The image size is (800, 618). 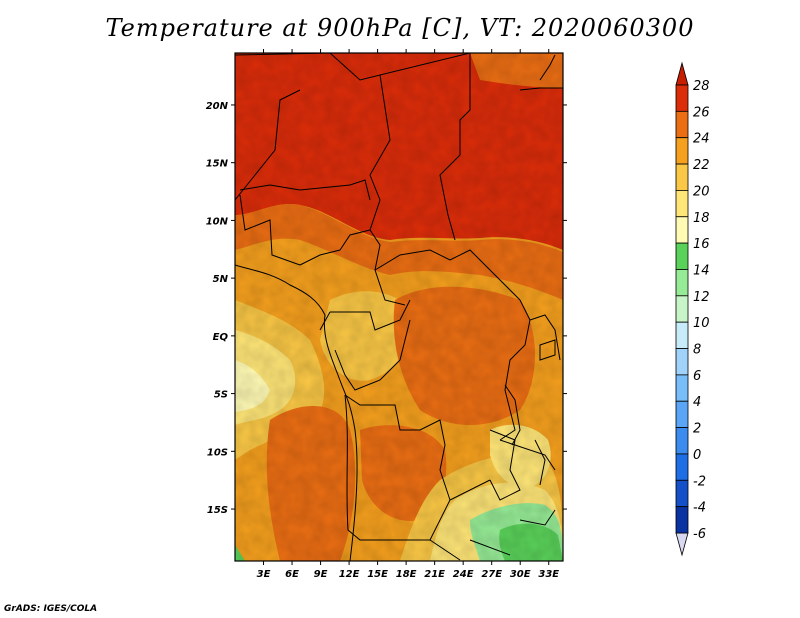 I want to click on lon-tick-label: 18E, so click(x=406, y=574).